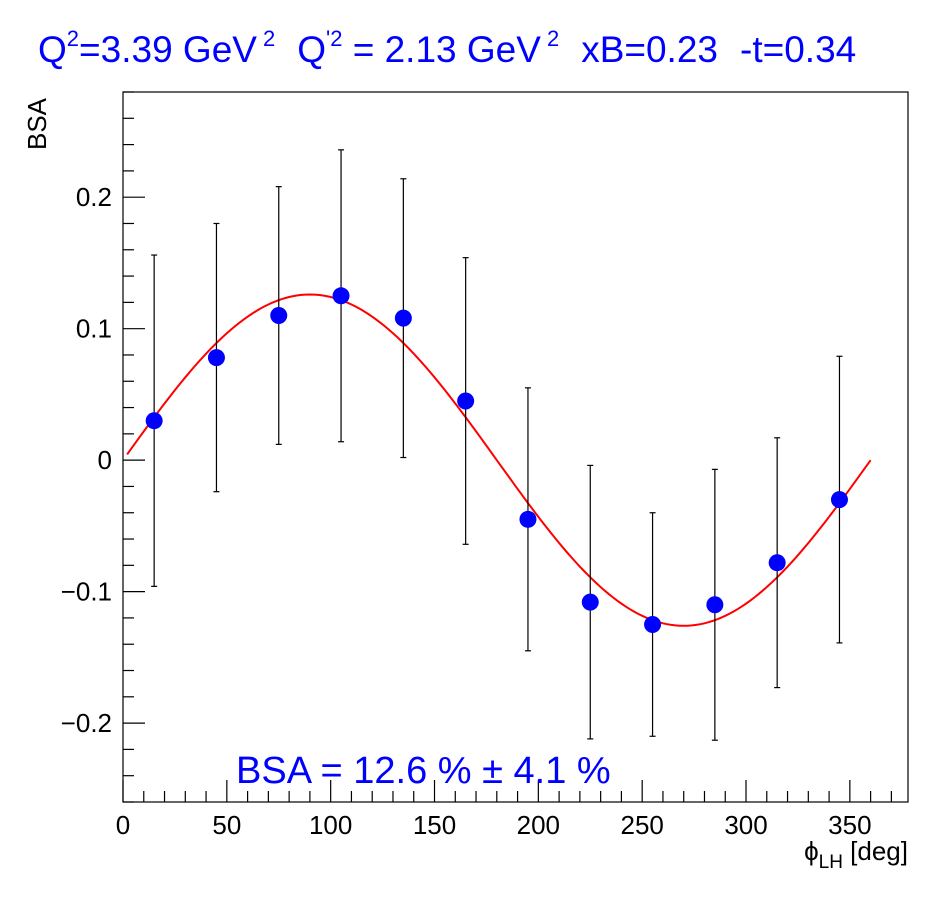  What do you see at coordinates (311, 49) in the screenshot?
I see `title-qp2: Q` at bounding box center [311, 49].